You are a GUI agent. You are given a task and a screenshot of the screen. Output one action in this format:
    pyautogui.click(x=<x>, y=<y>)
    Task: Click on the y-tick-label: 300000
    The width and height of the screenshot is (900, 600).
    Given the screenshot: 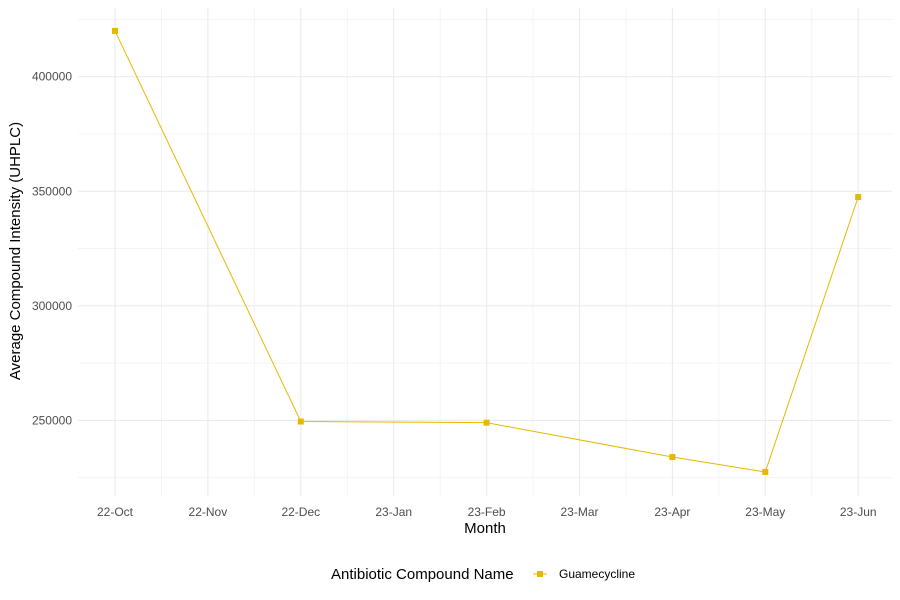 What is the action you would take?
    pyautogui.click(x=52, y=306)
    